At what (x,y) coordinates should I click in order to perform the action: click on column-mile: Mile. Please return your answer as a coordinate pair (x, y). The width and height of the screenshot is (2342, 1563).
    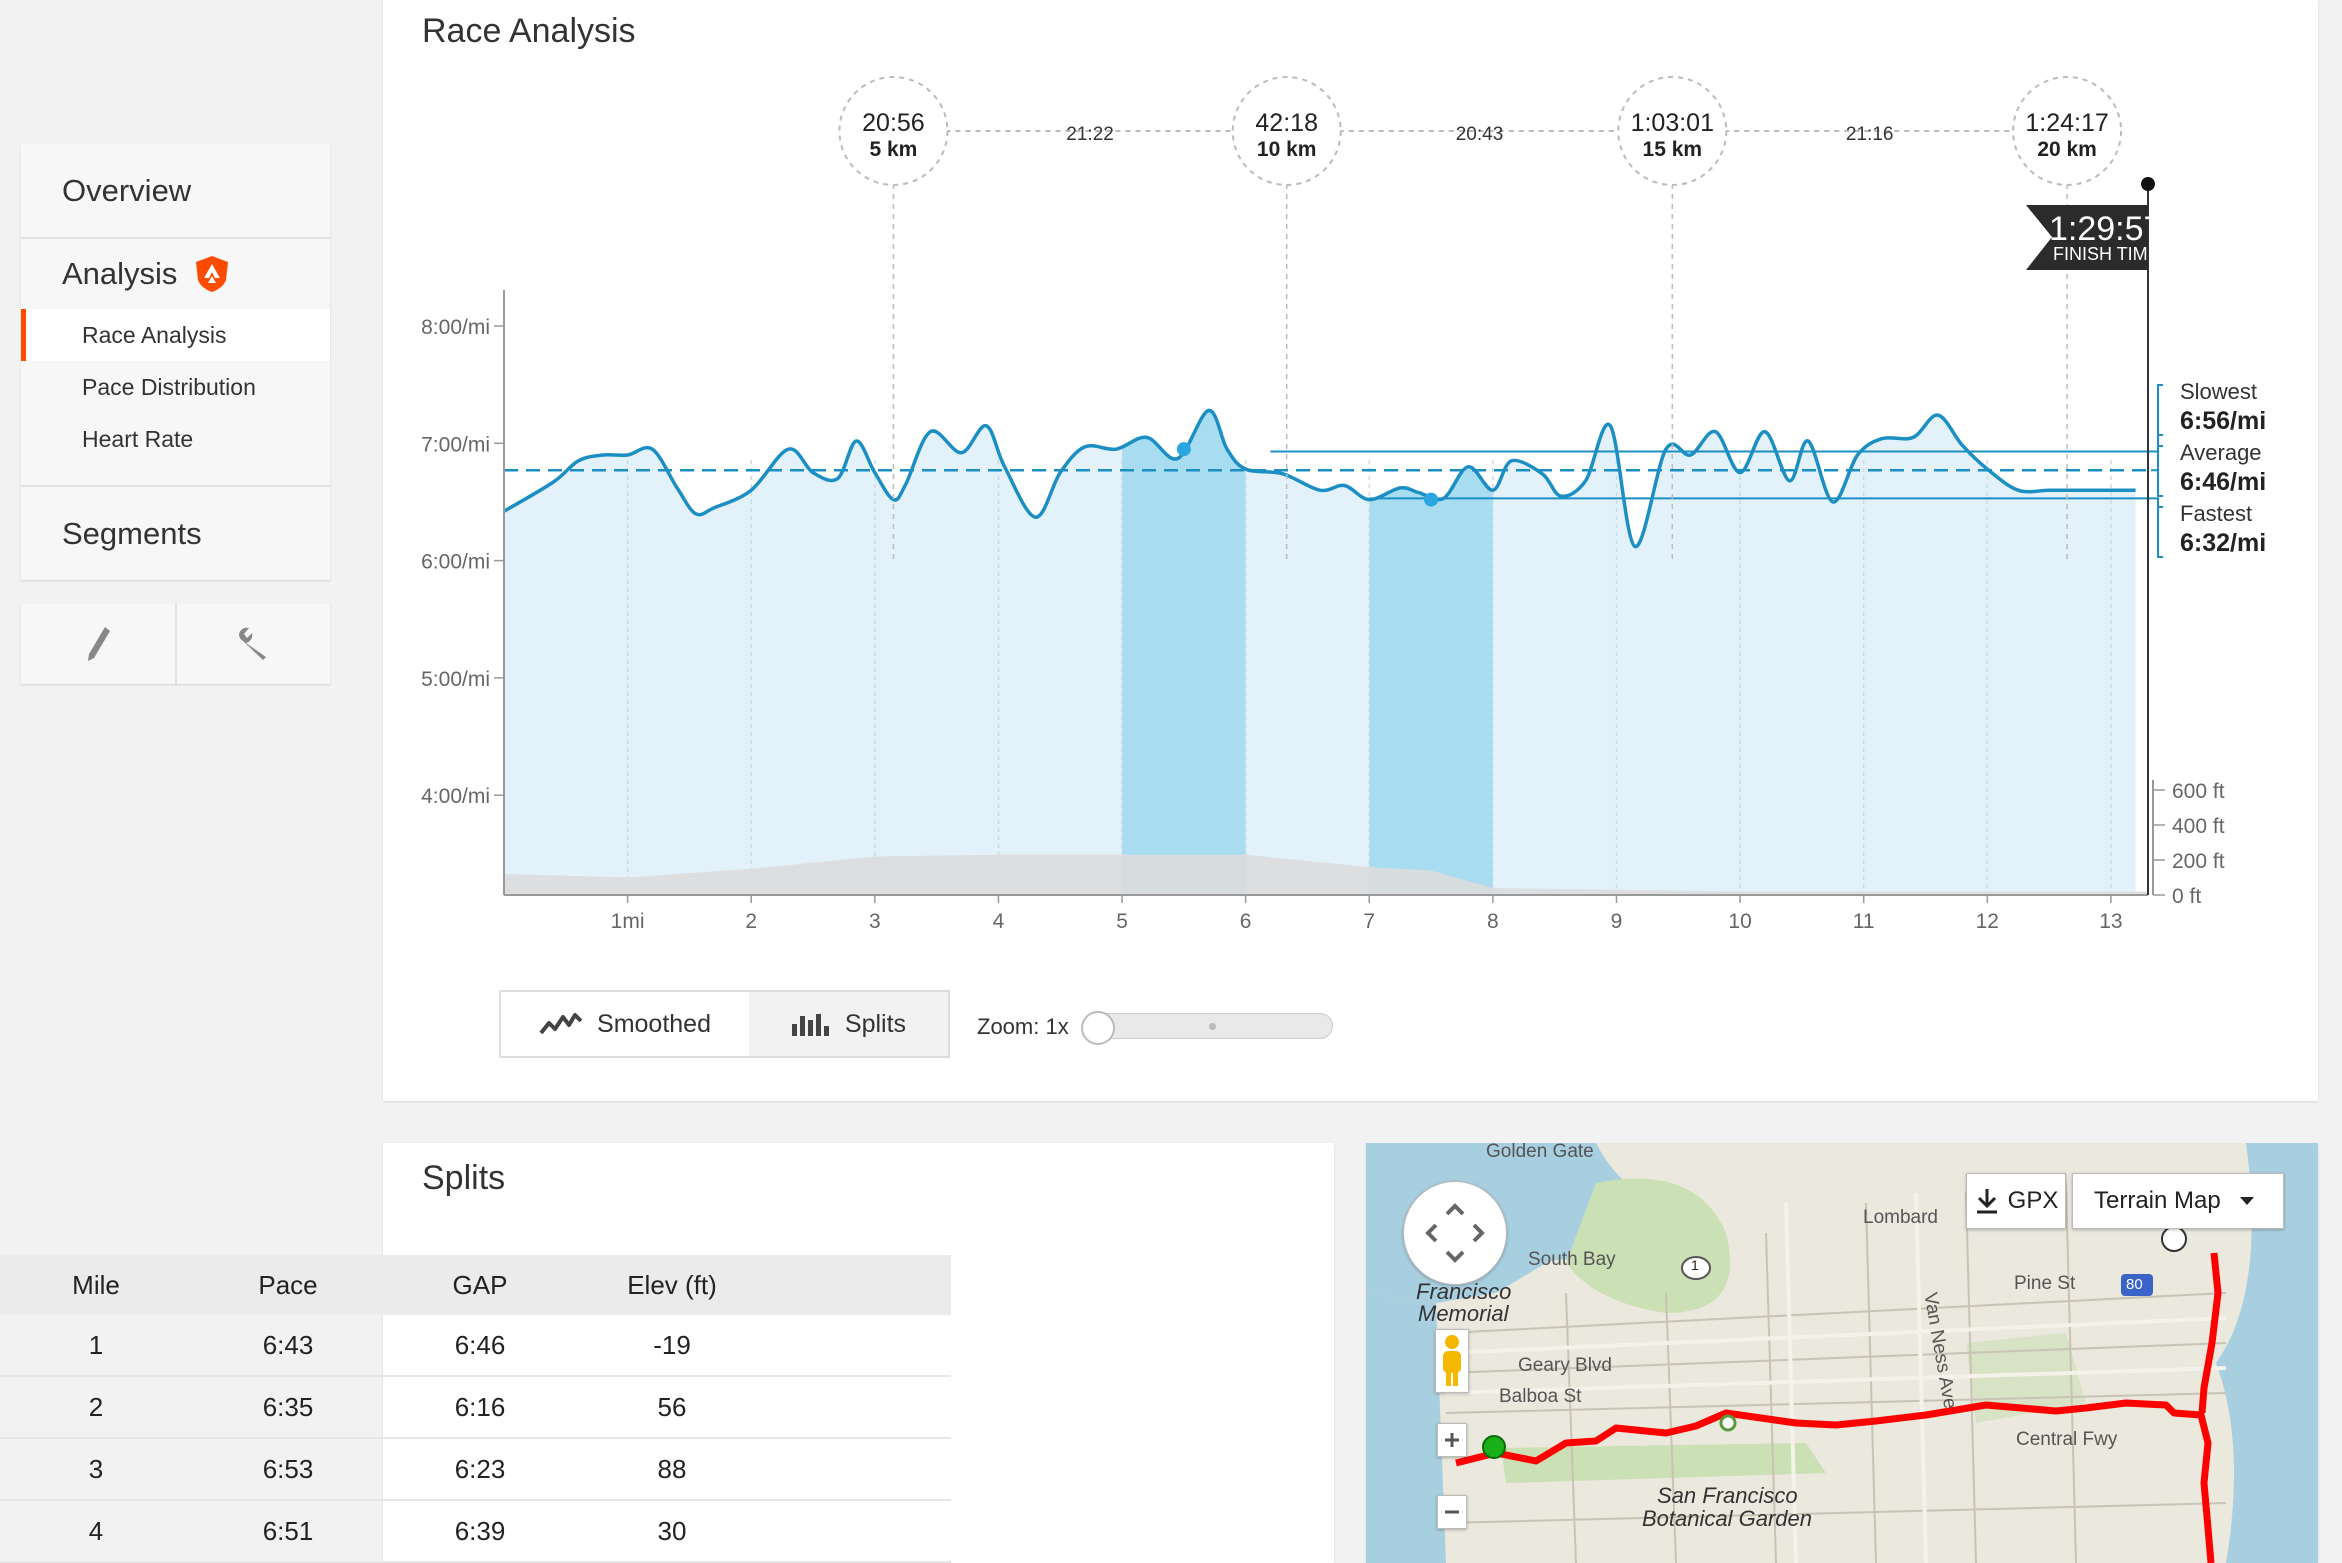
    Looking at the image, I should click on (96, 1285).